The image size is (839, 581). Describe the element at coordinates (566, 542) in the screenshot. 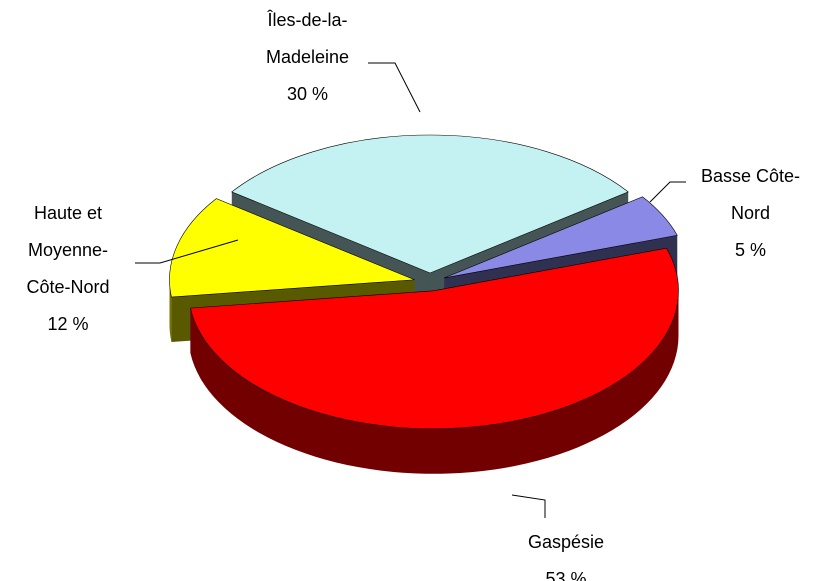

I see `category-label: Gaspésie` at that location.